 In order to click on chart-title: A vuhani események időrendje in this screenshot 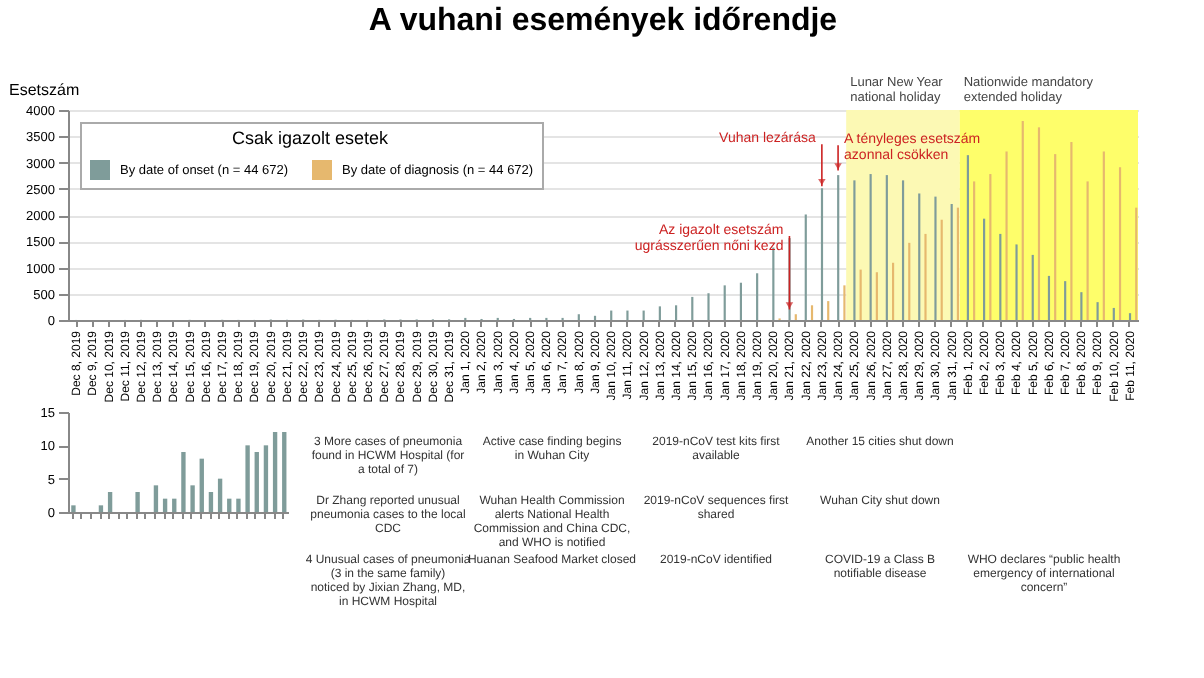, I will do `click(603, 21)`.